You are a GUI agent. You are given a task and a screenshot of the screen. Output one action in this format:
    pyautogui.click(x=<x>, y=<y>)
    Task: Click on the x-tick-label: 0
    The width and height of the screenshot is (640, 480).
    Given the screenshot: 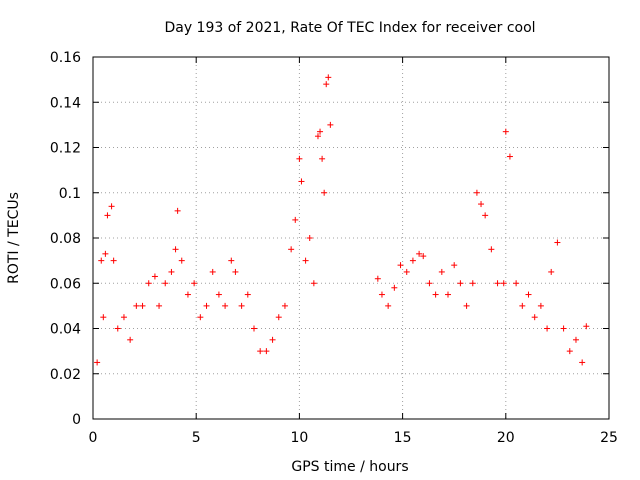 What is the action you would take?
    pyautogui.click(x=93, y=438)
    